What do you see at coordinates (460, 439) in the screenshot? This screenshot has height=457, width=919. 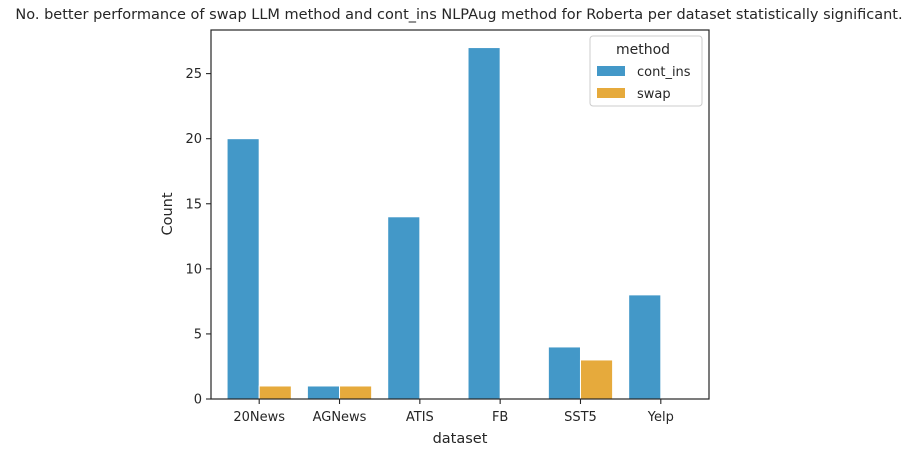 I see `x-axis-label: dataset` at bounding box center [460, 439].